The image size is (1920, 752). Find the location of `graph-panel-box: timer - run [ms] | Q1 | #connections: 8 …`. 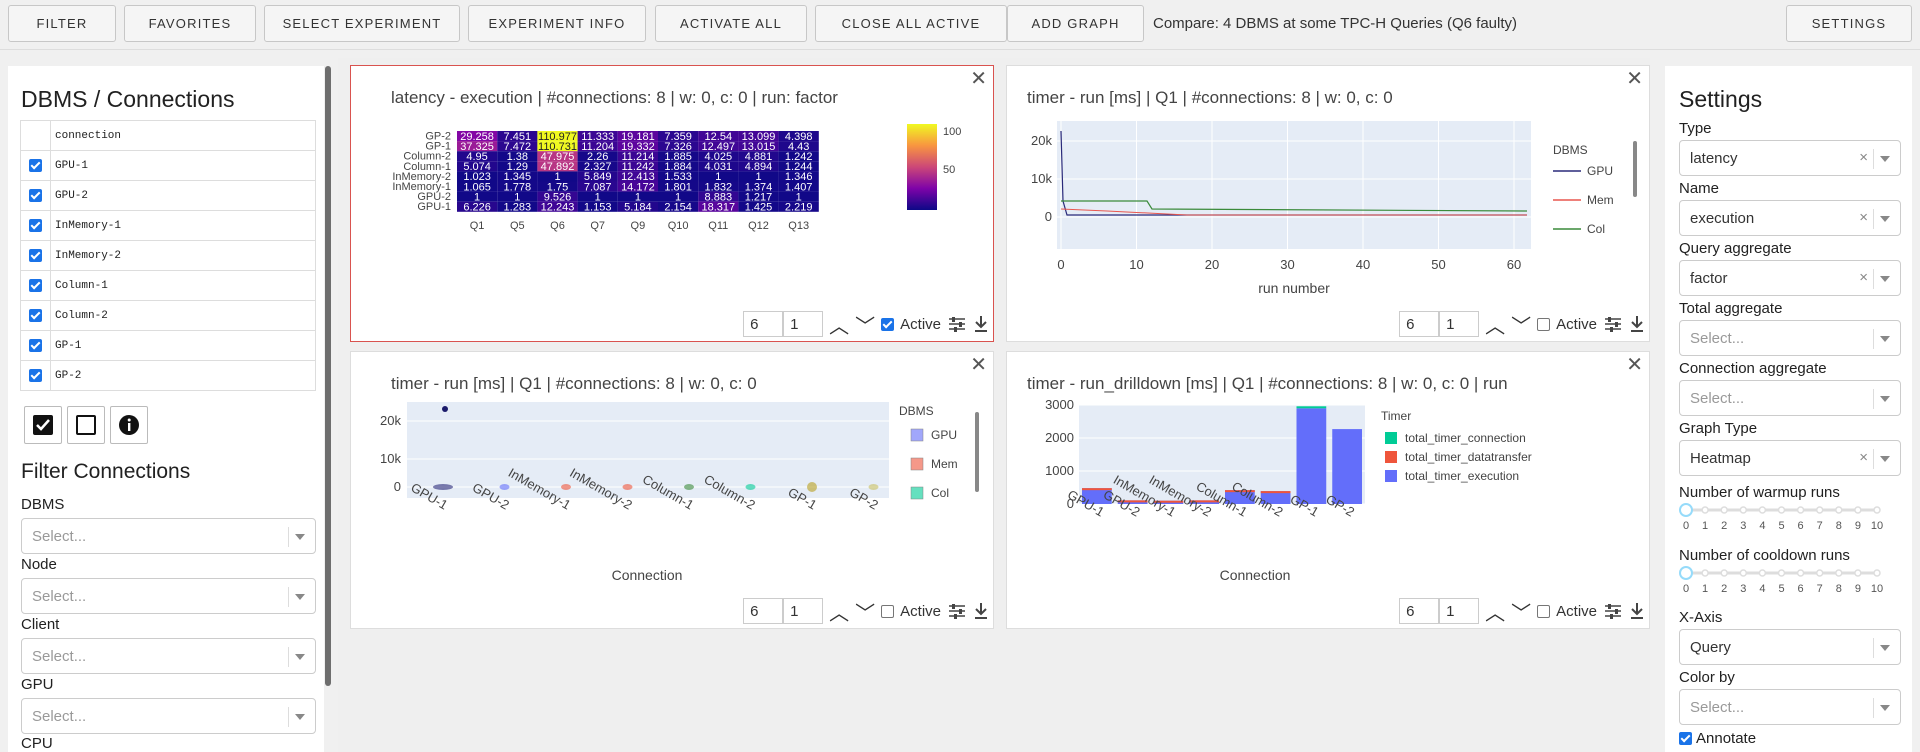

graph-panel-box: timer - run [ms] | Q1 | #connections: 8 … is located at coordinates (672, 490).